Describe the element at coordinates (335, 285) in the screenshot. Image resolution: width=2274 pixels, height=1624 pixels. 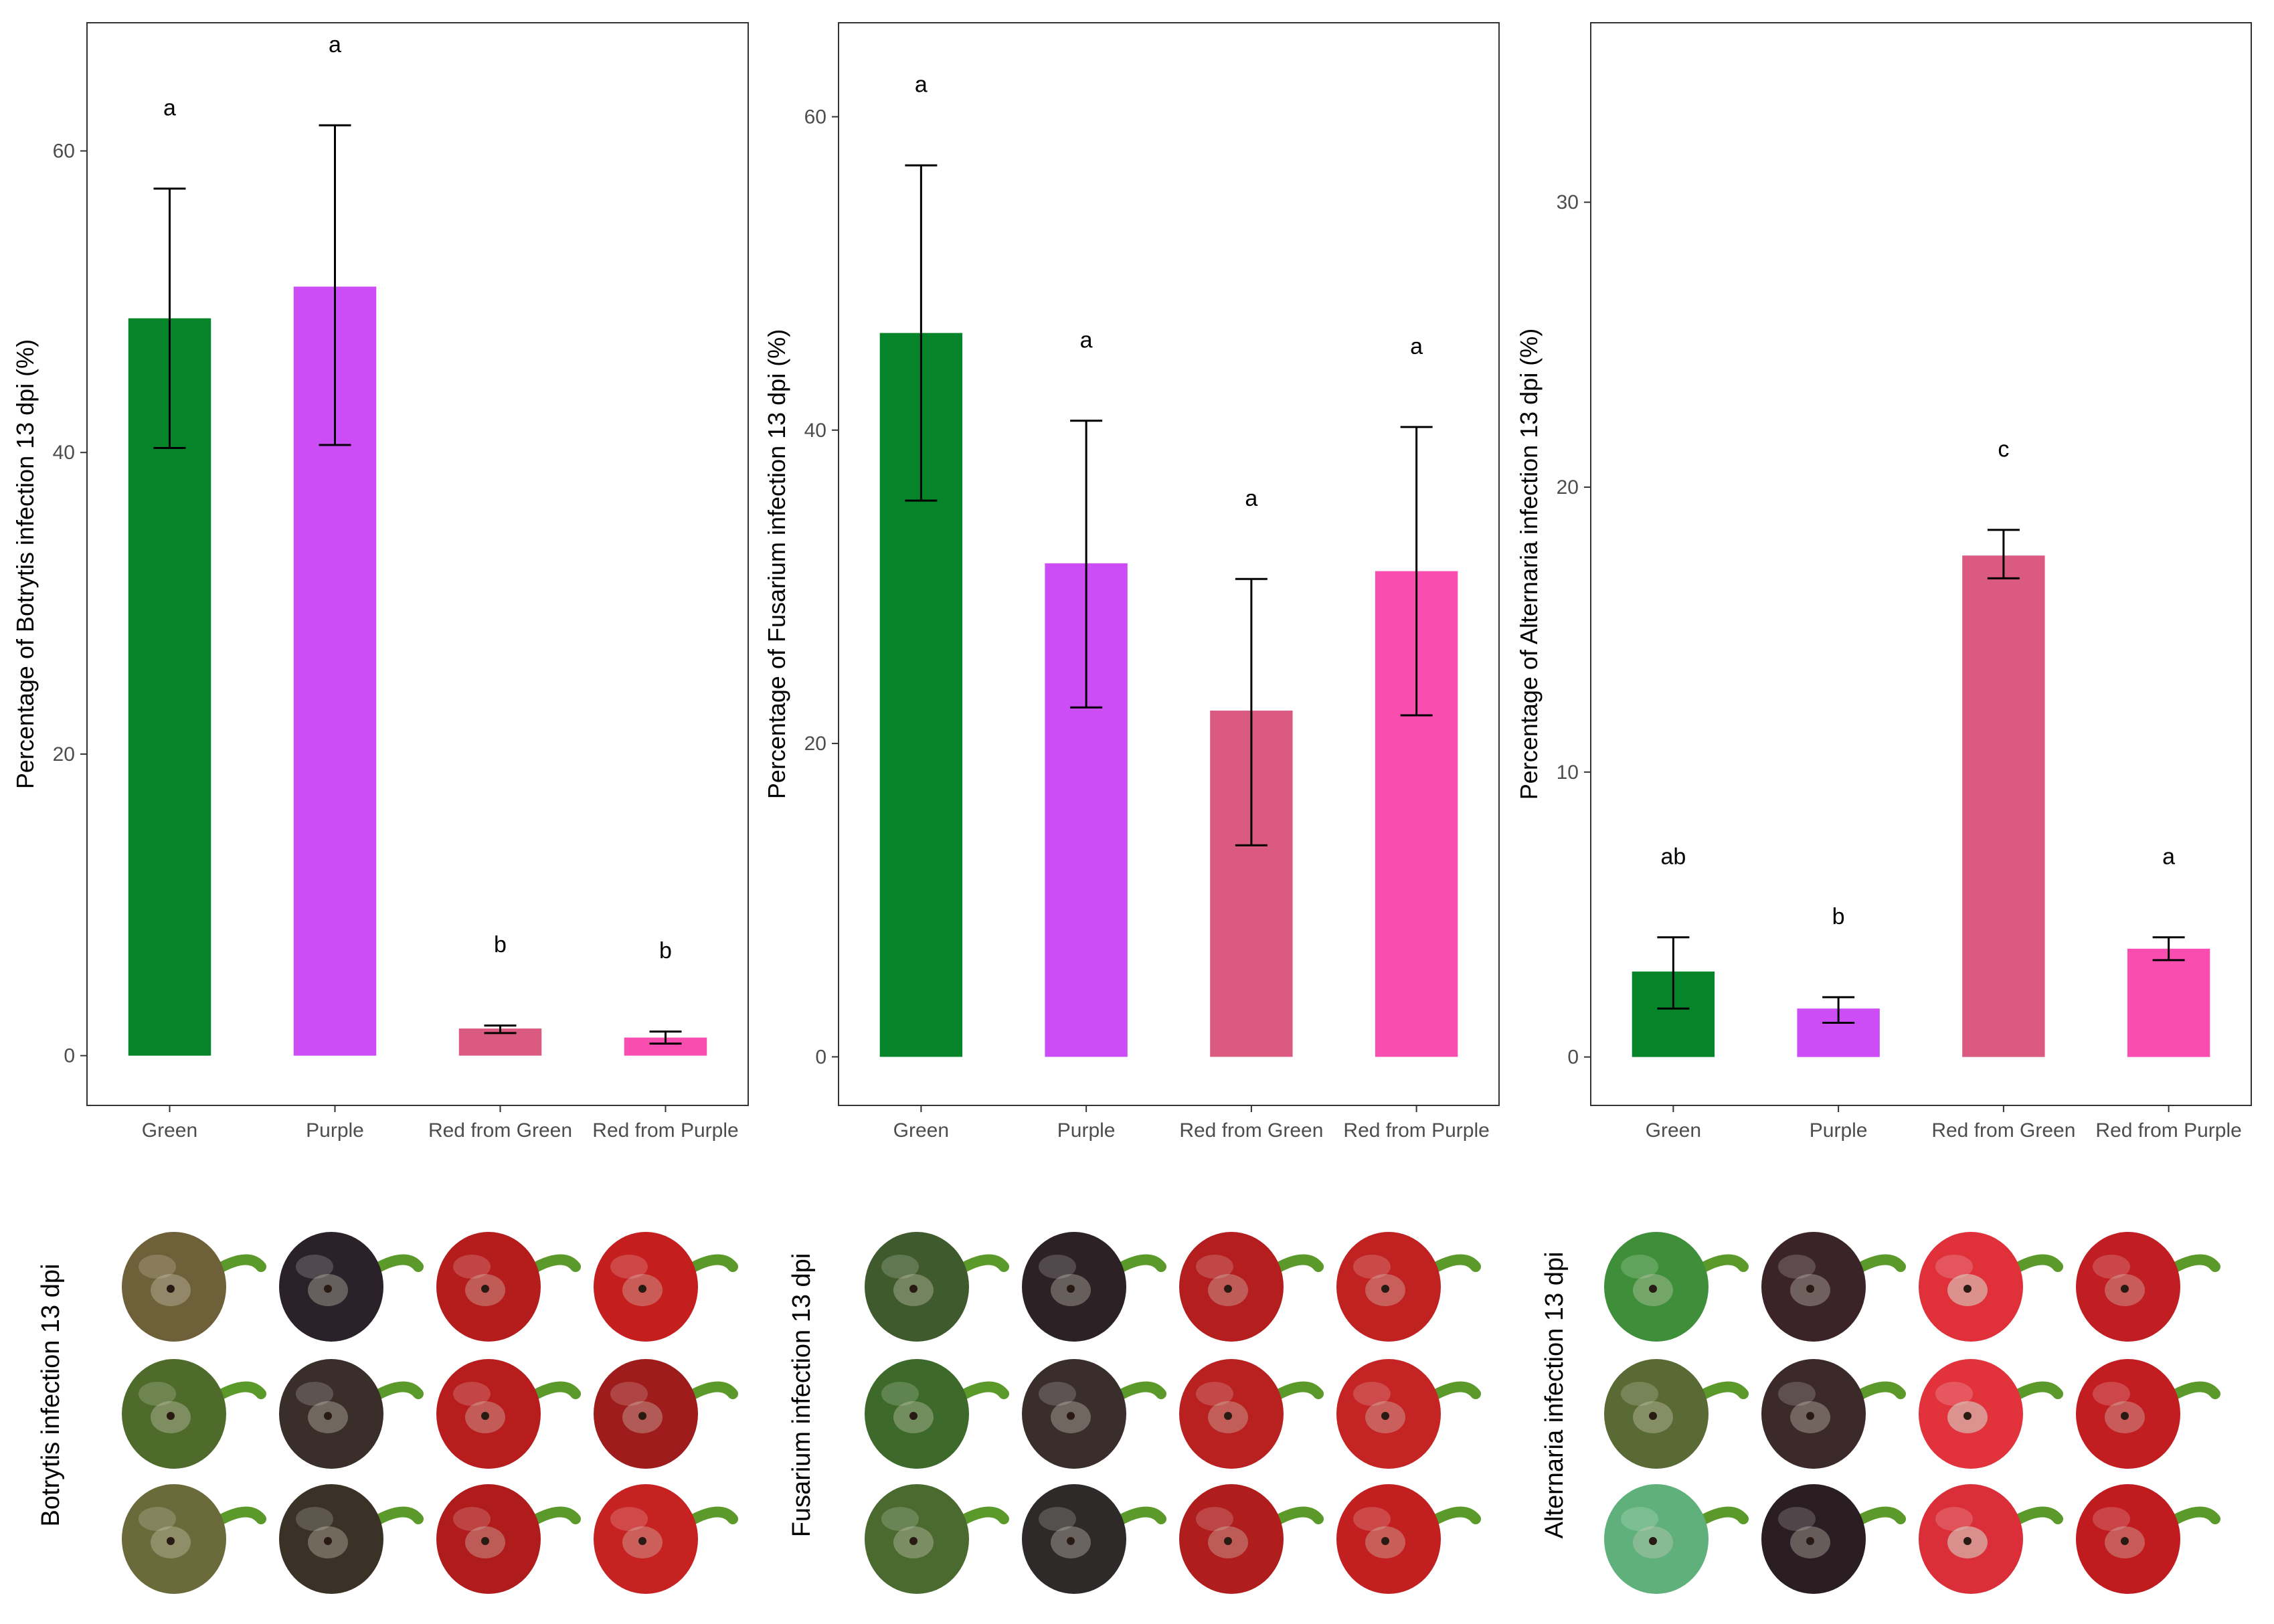
I see `error-bar-purple` at that location.